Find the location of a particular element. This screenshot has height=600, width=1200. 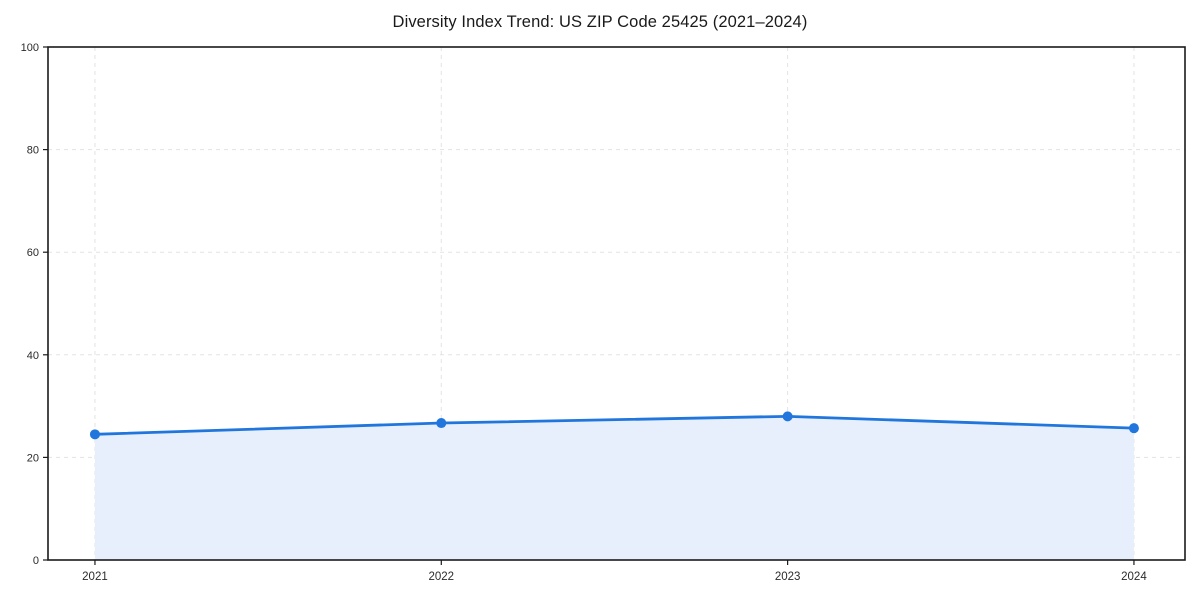

y-tick-label: 0 is located at coordinates (36, 561).